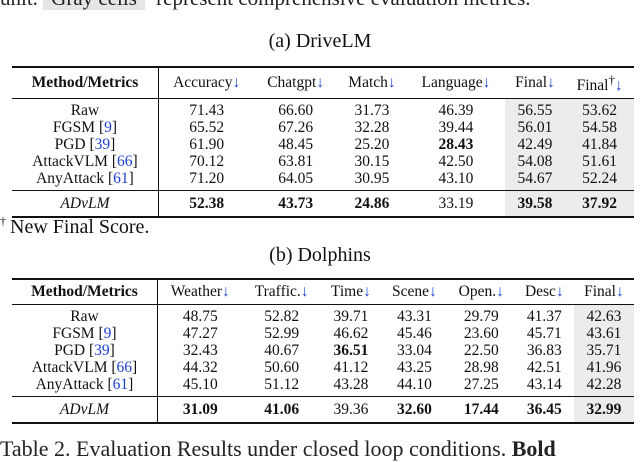 This screenshot has width=640, height=462. What do you see at coordinates (296, 111) in the screenshot?
I see `value-cell: 66.60` at bounding box center [296, 111].